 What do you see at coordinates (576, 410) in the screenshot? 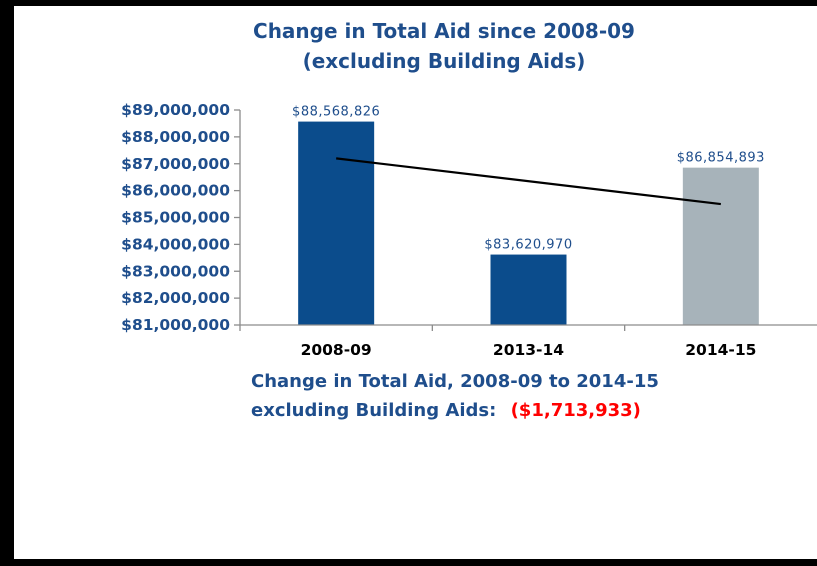
I see `summary-change-value: ($1,713,933)` at bounding box center [576, 410].